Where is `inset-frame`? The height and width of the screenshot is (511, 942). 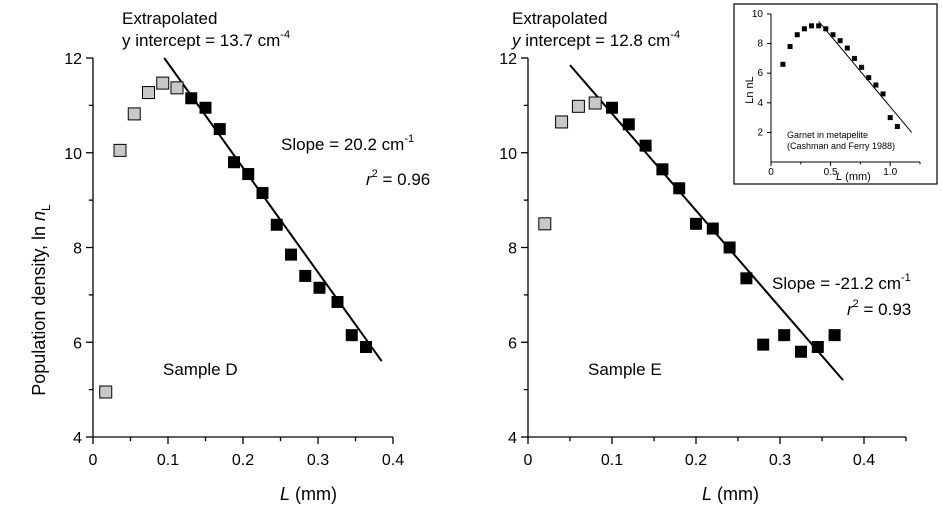 inset-frame is located at coordinates (835, 94).